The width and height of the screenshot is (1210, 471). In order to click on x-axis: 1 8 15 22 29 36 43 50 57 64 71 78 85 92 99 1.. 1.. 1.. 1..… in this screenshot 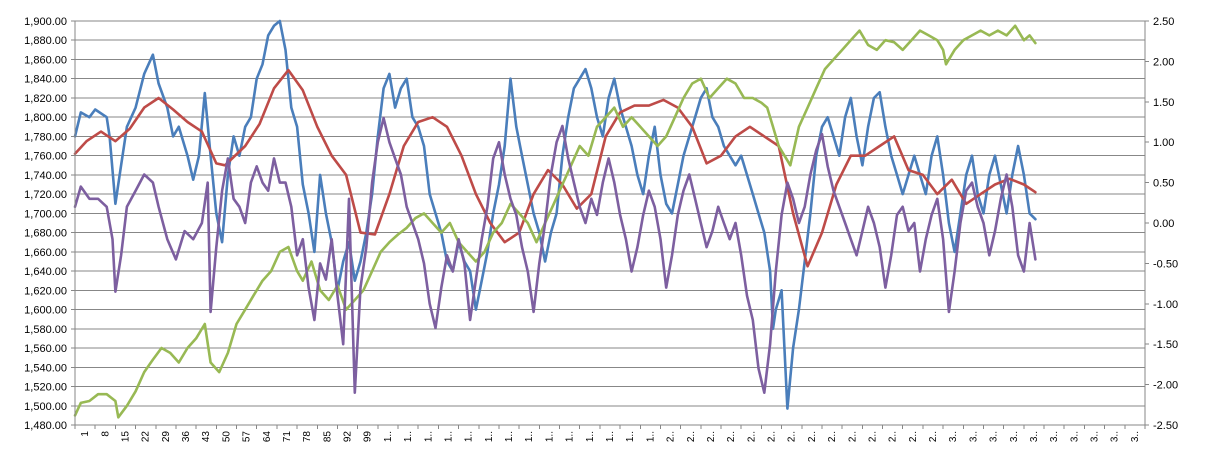, I will do `click(610, 434)`.